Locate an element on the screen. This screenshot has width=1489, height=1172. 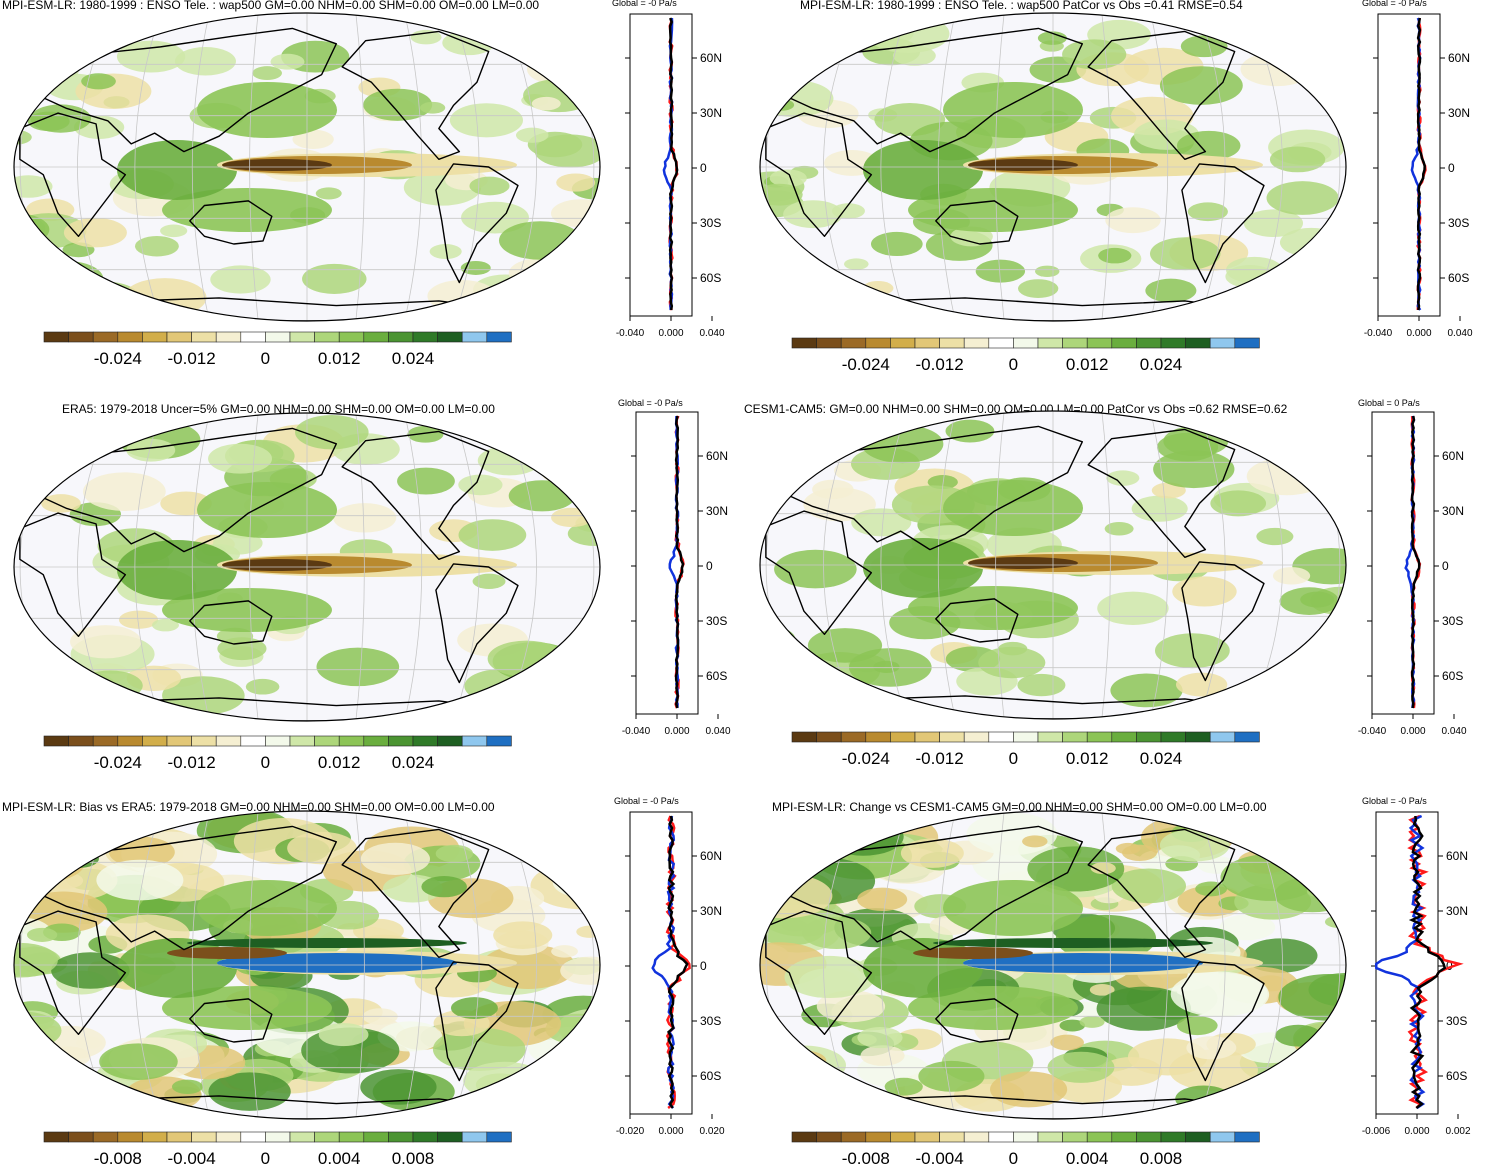
colorbar: -0.024 -0.012 0 0.012 0.024 is located at coordinates (1025, 749).